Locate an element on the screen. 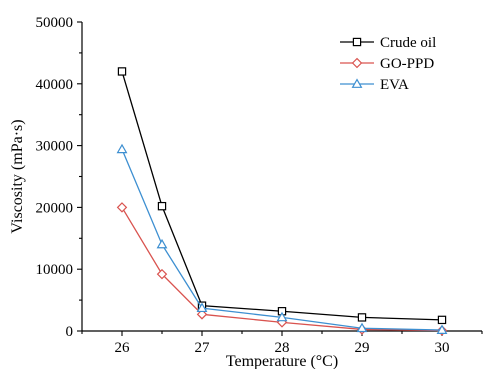  x-tick-label: 29 is located at coordinates (362, 348).